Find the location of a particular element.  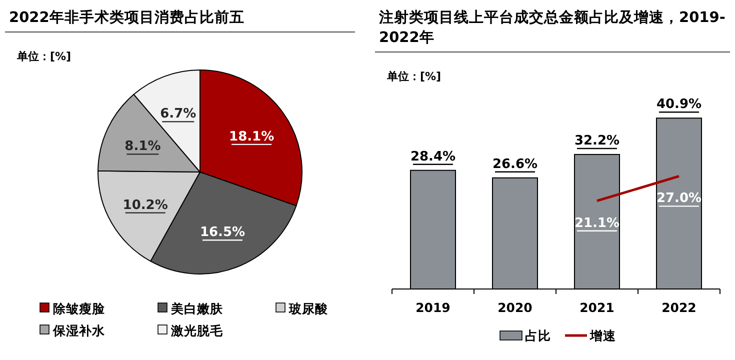

x-tick-label: 2019 is located at coordinates (433, 307).